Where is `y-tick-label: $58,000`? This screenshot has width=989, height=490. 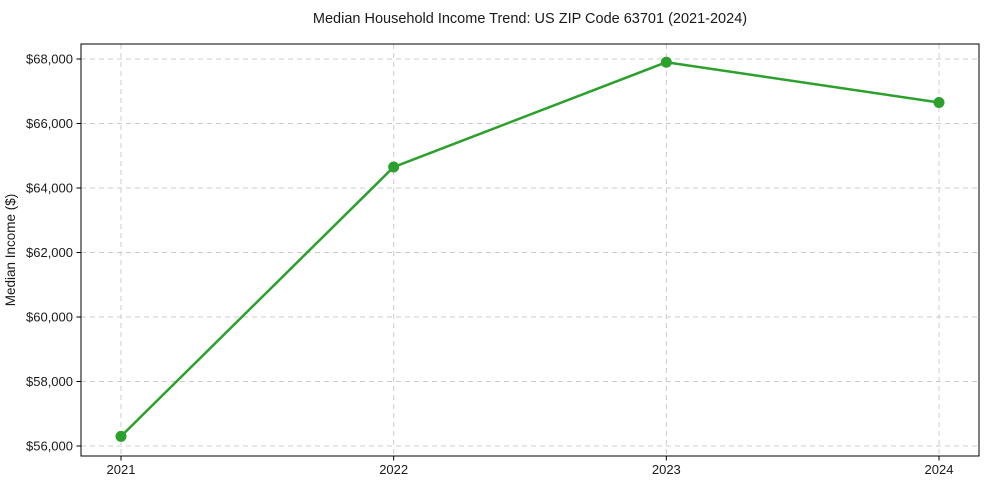 y-tick-label: $58,000 is located at coordinates (49, 381).